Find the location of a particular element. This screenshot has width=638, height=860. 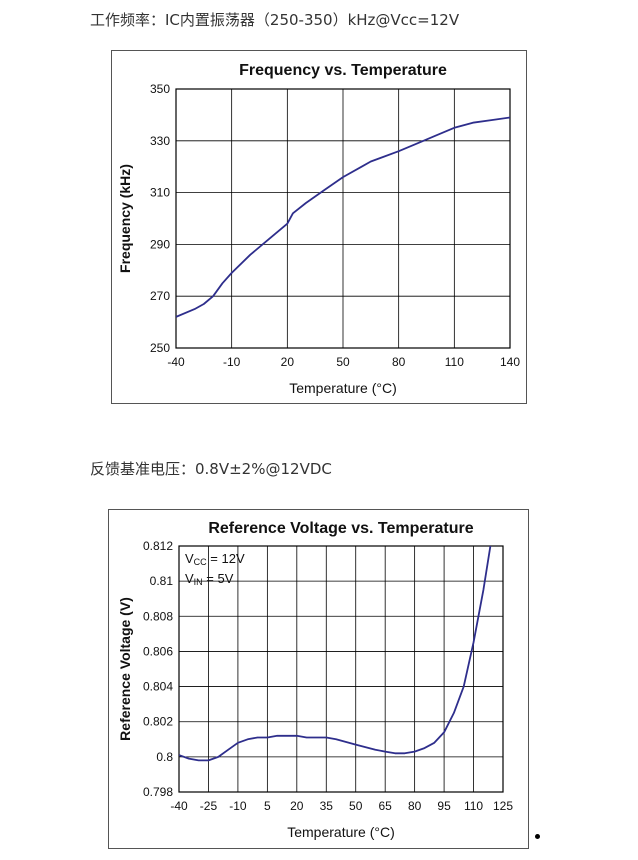

y-tick-label: 0.802 is located at coordinates (158, 722).